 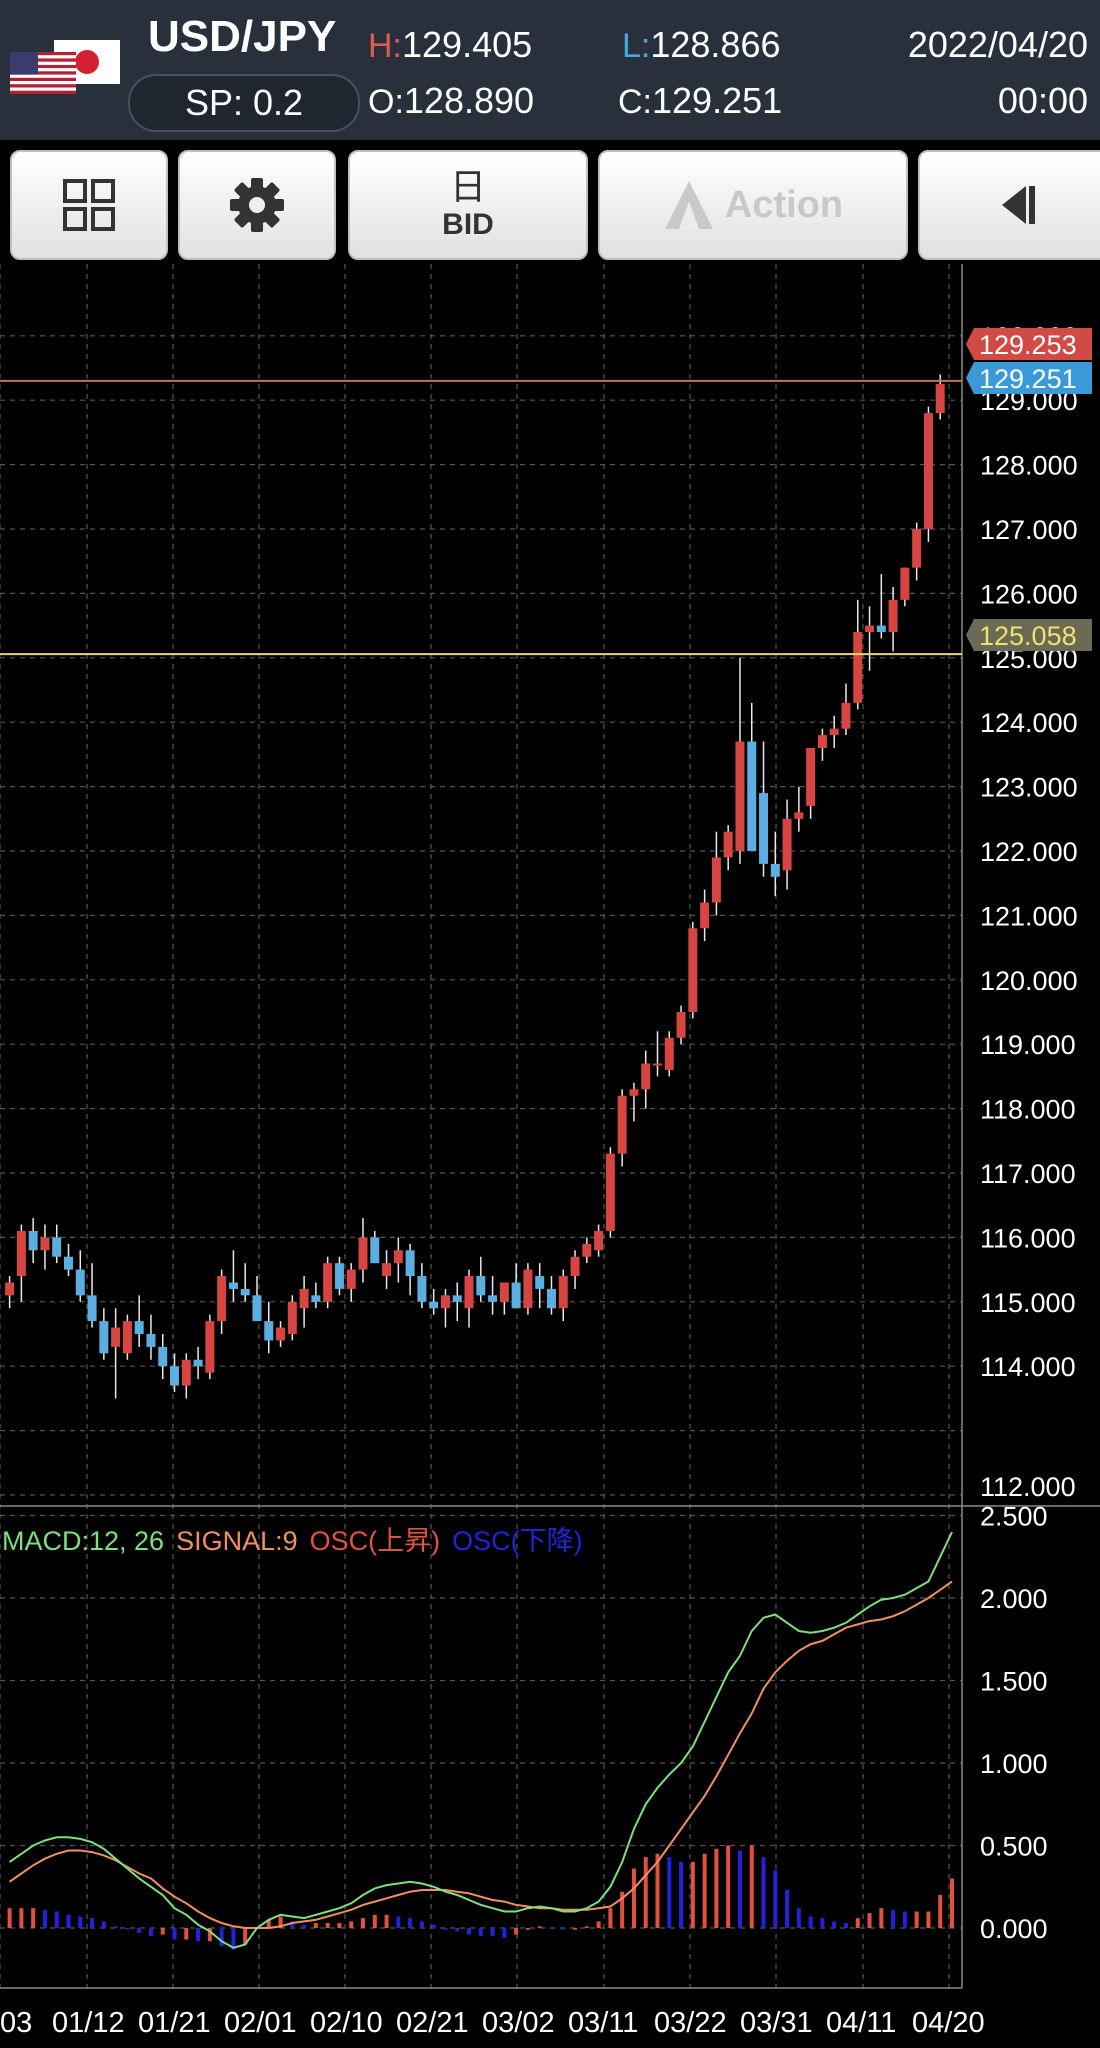 I want to click on macd-tick-label: 2.000, so click(x=1014, y=1599).